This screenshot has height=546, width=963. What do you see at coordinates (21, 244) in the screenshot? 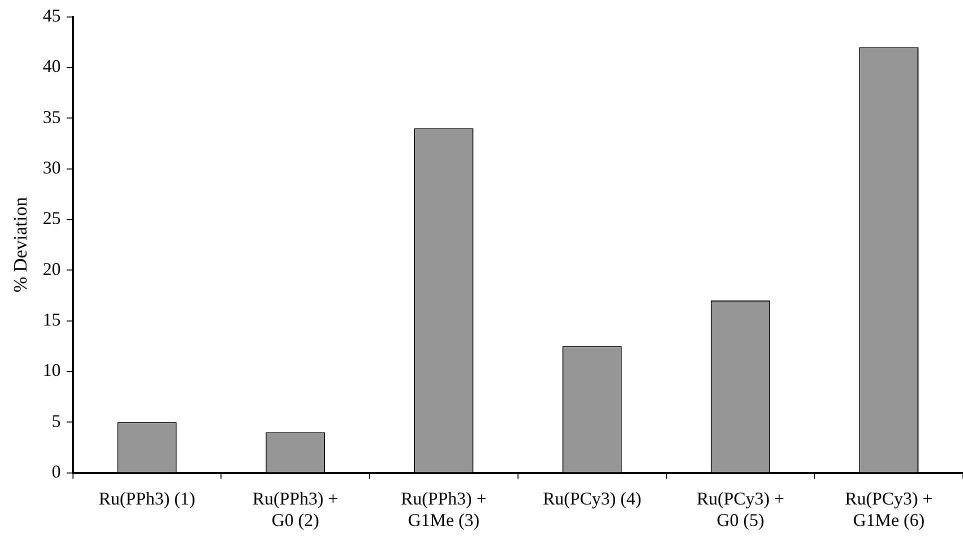
I see `y-axis-title: % Deviation` at bounding box center [21, 244].